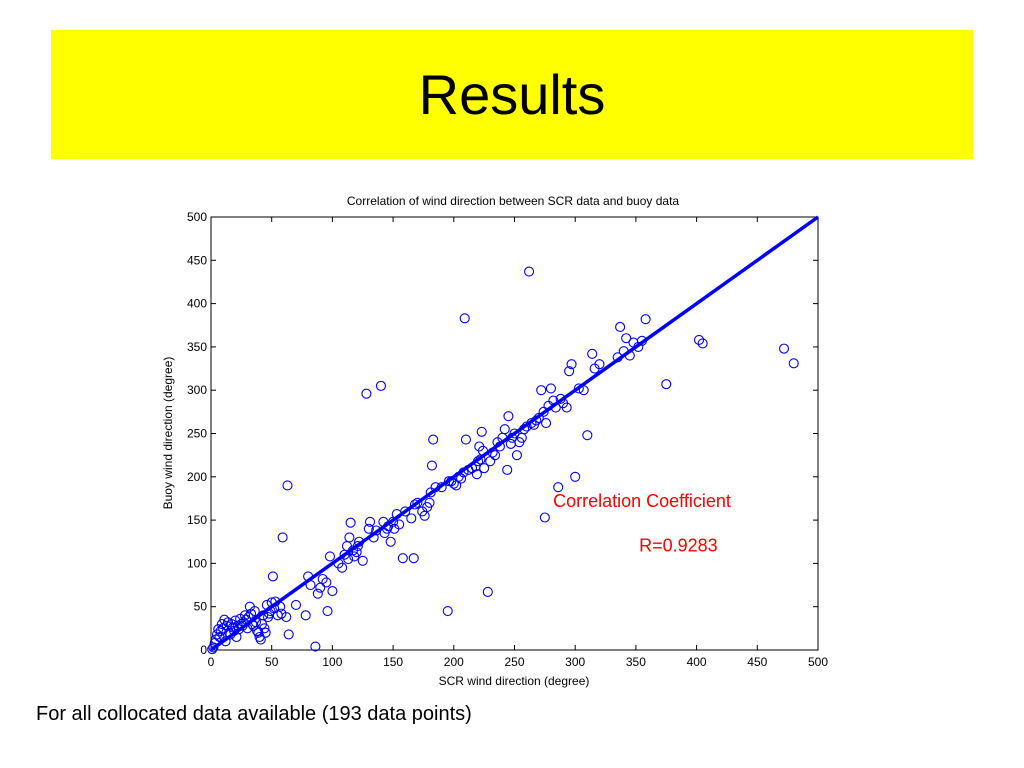 The image size is (1024, 768). I want to click on y-tick-label: 400, so click(197, 304).